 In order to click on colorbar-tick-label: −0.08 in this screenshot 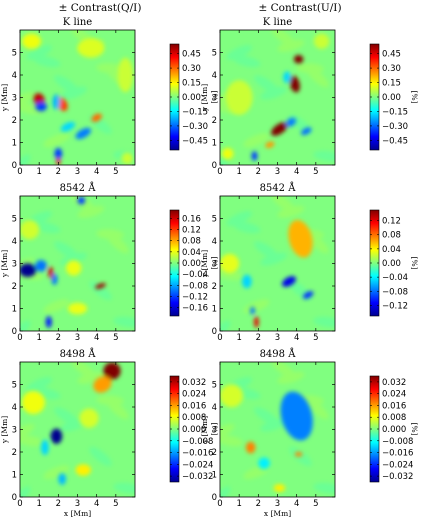, I will do `click(195, 286)`.